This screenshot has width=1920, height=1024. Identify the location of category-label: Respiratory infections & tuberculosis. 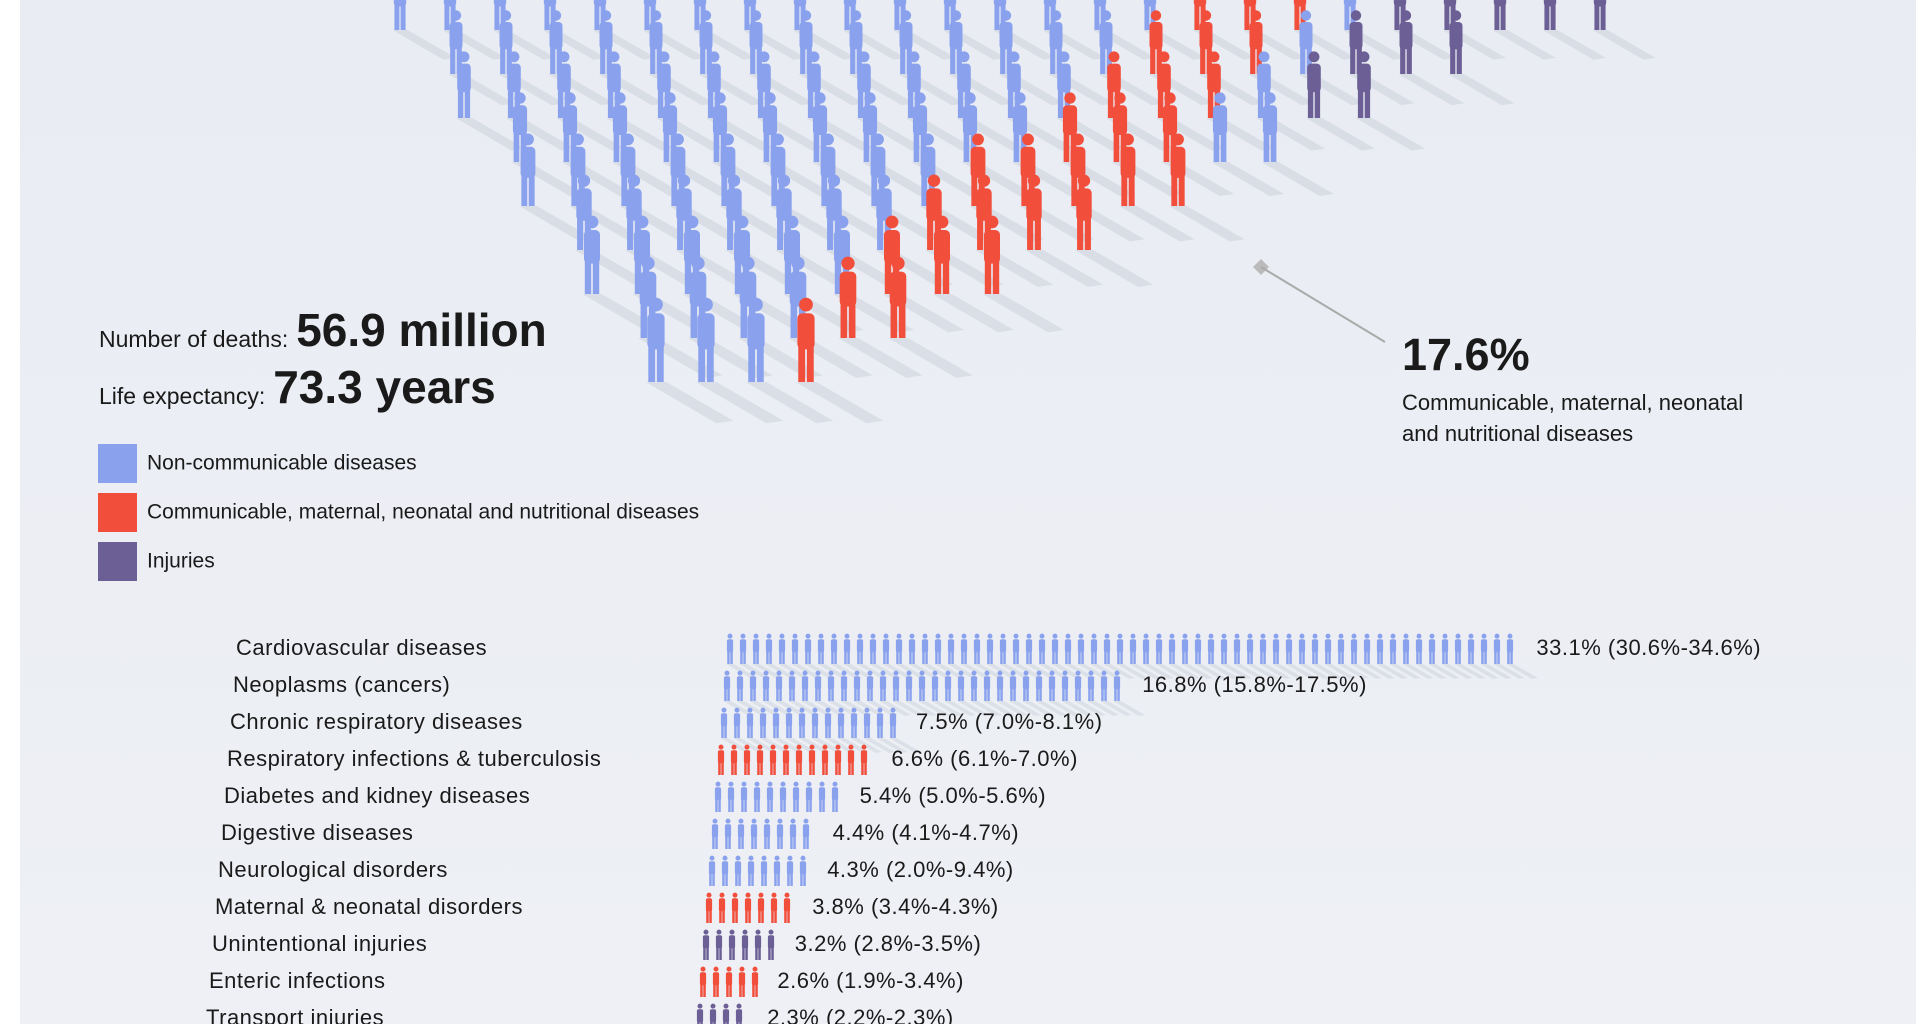
(414, 758).